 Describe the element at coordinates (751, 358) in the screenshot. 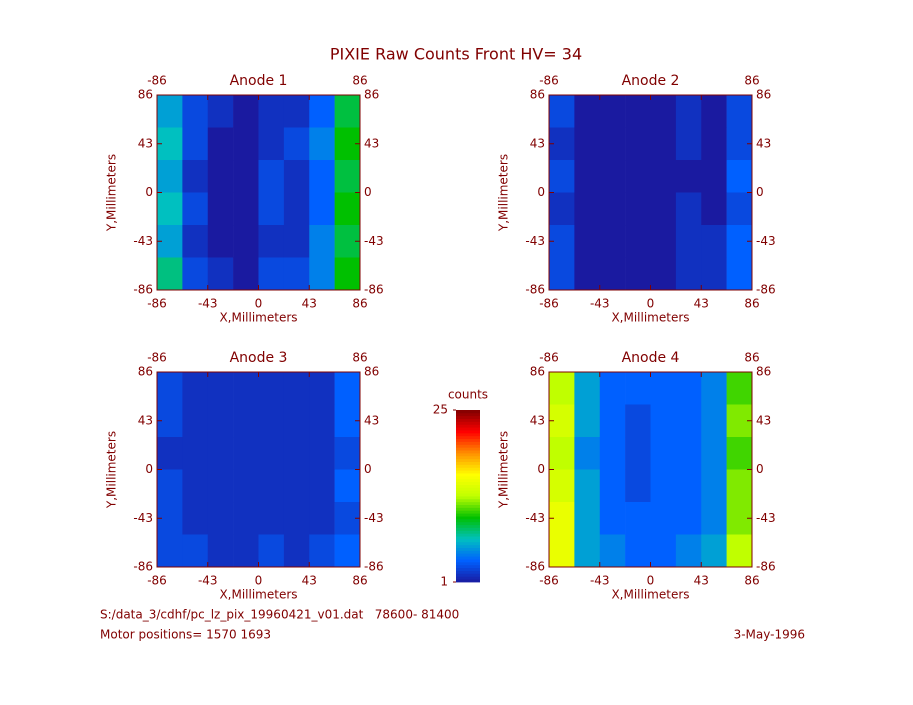

I see `x-tick-label-top: 86` at that location.